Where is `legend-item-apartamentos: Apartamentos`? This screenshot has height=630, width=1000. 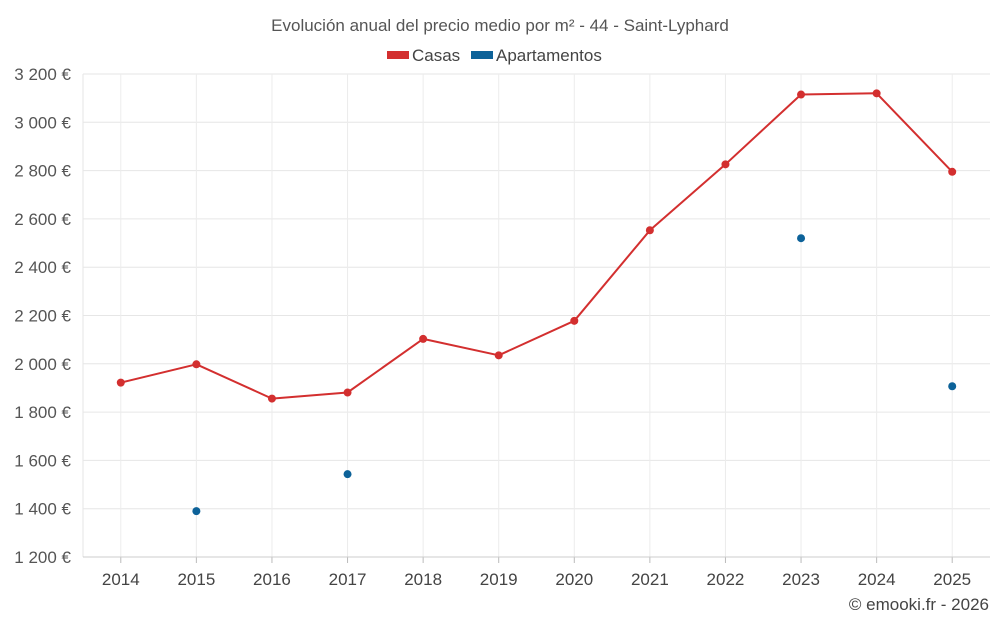
legend-item-apartamentos: Apartamentos is located at coordinates (536, 55).